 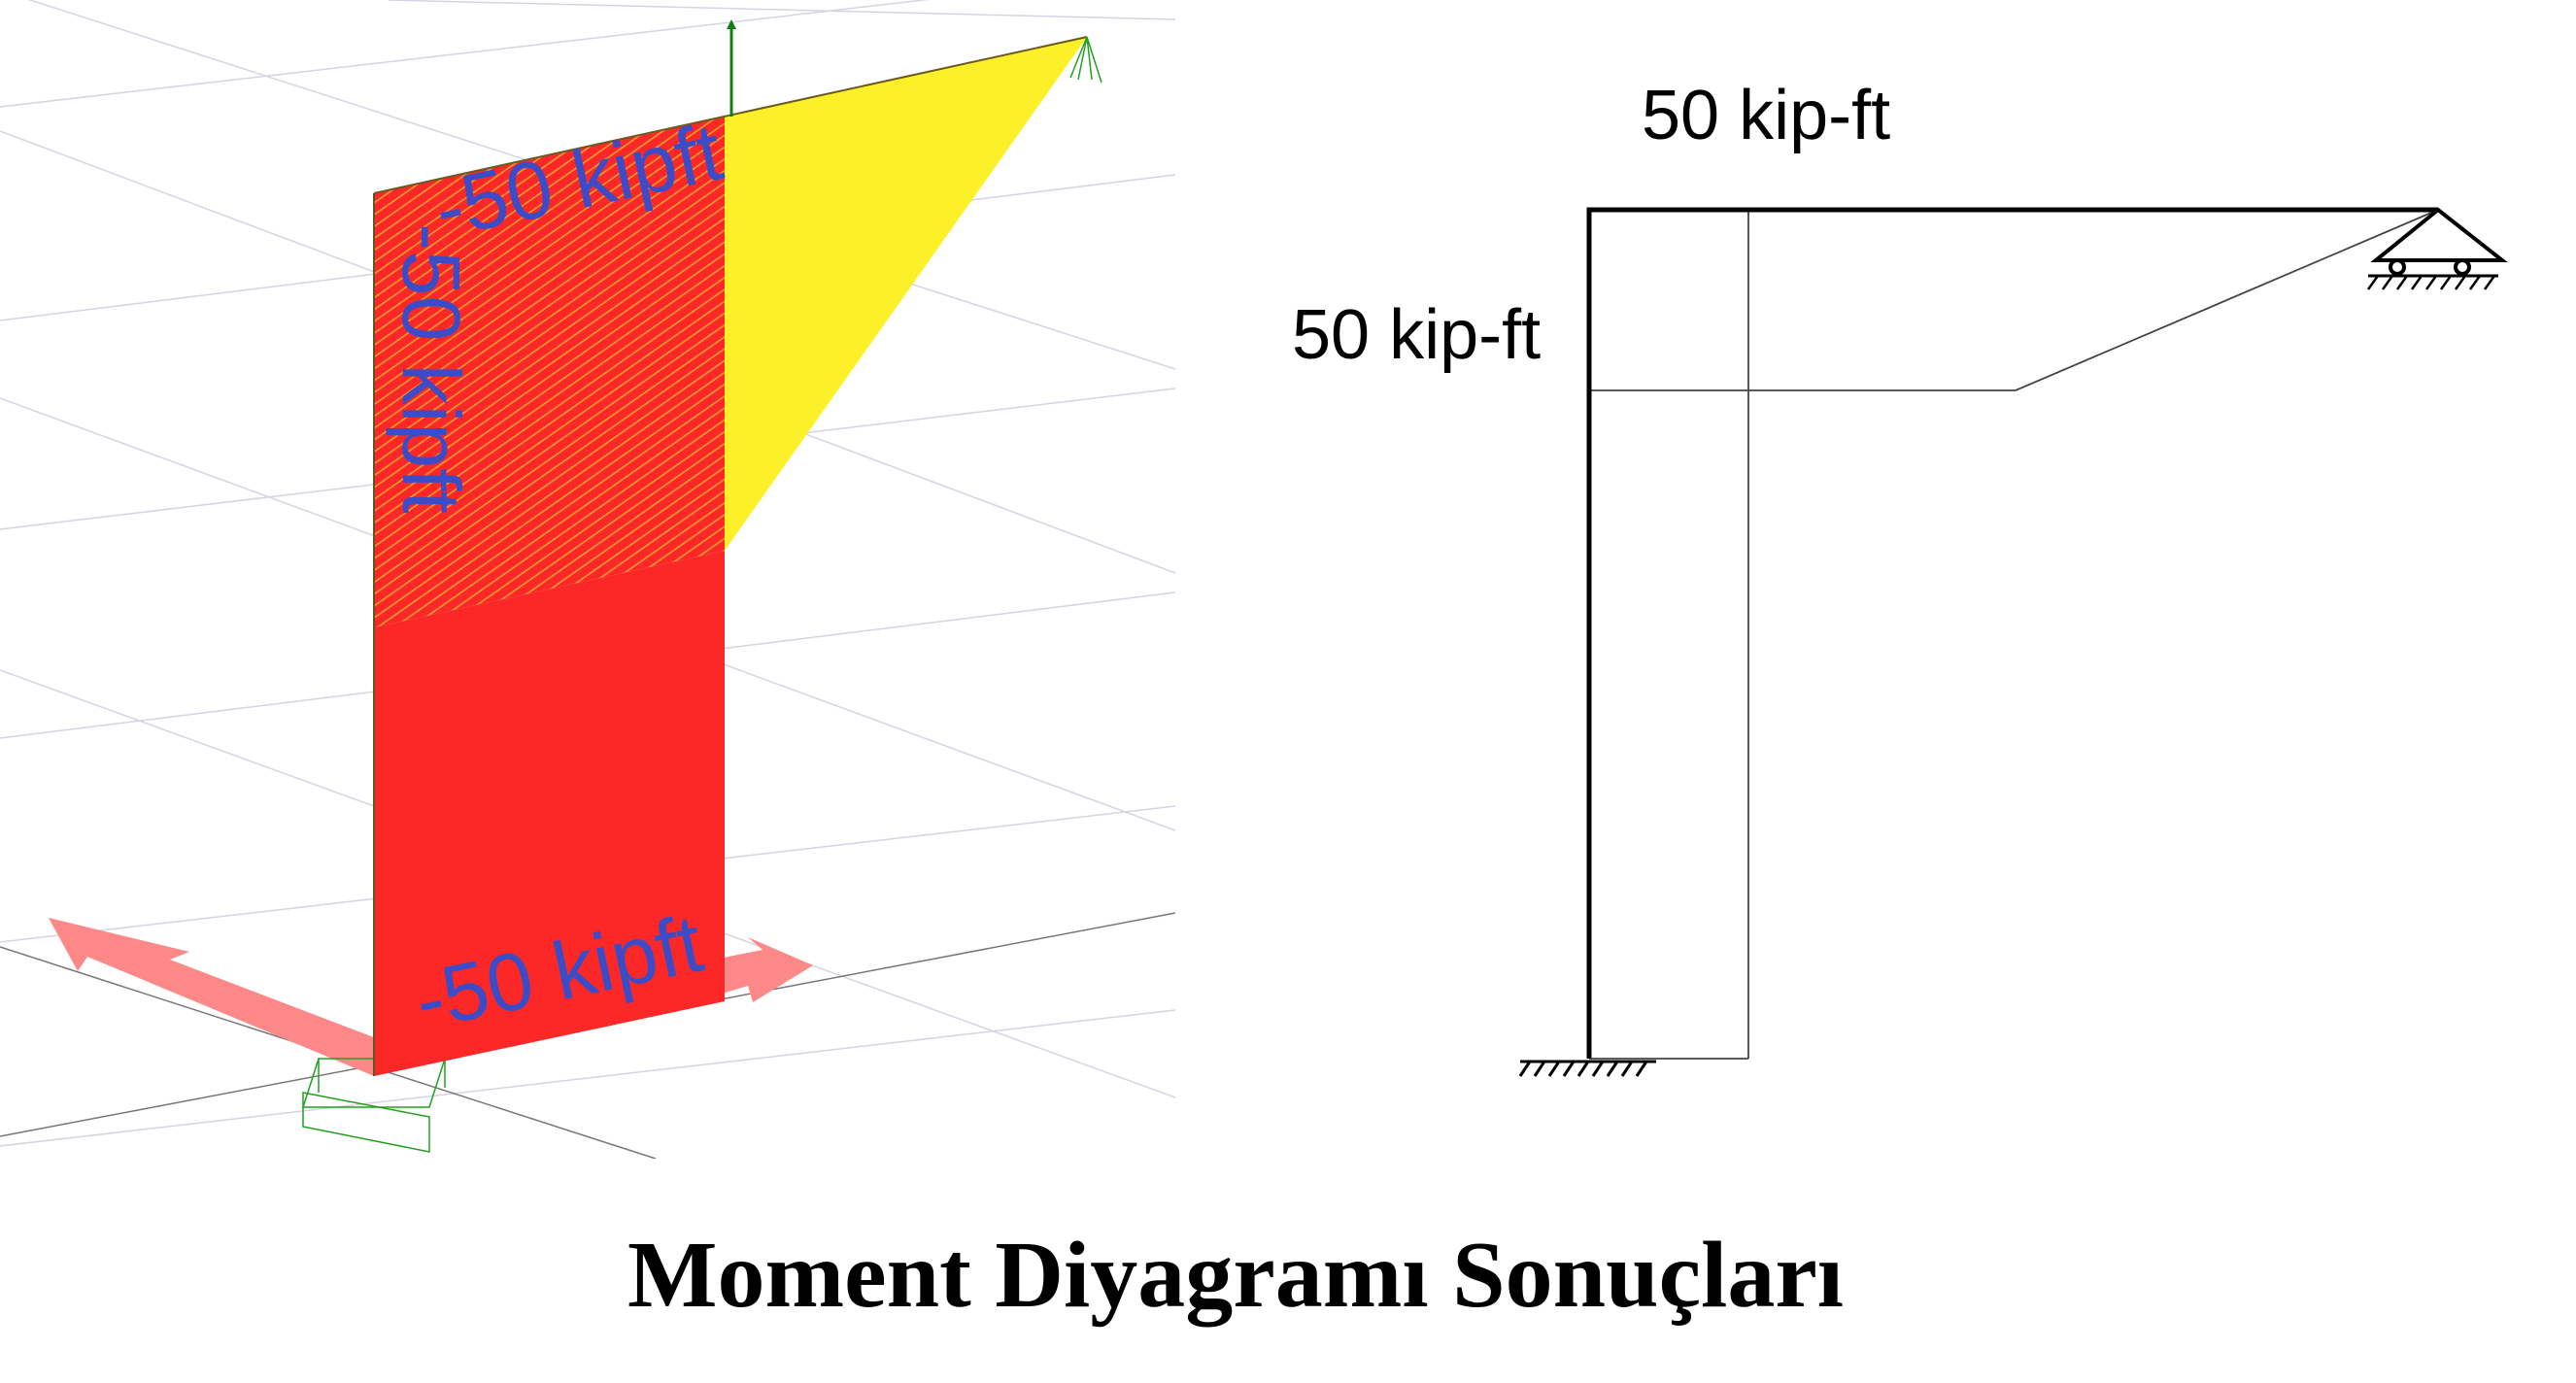 What do you see at coordinates (731, 68) in the screenshot?
I see `vertical-axis-arrow-icon` at bounding box center [731, 68].